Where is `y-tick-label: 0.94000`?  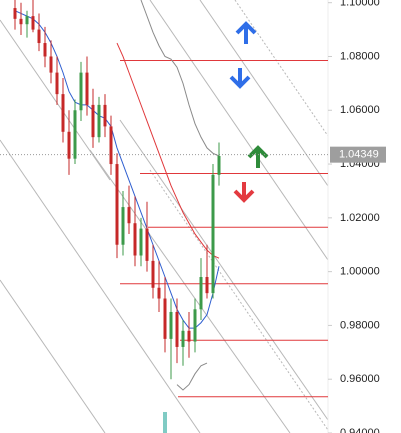
y-tick-label: 0.94000 is located at coordinates (360, 430).